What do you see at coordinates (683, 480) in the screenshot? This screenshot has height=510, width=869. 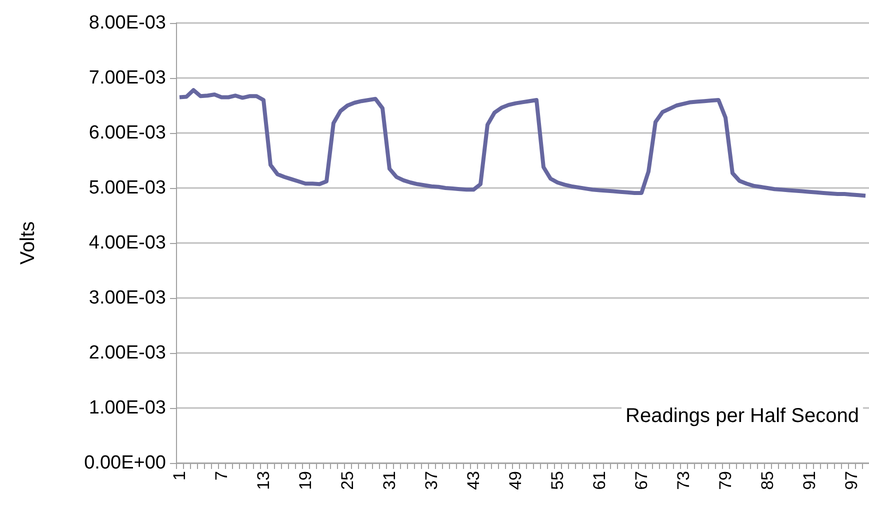 I see `x-tick-label: 73` at bounding box center [683, 480].